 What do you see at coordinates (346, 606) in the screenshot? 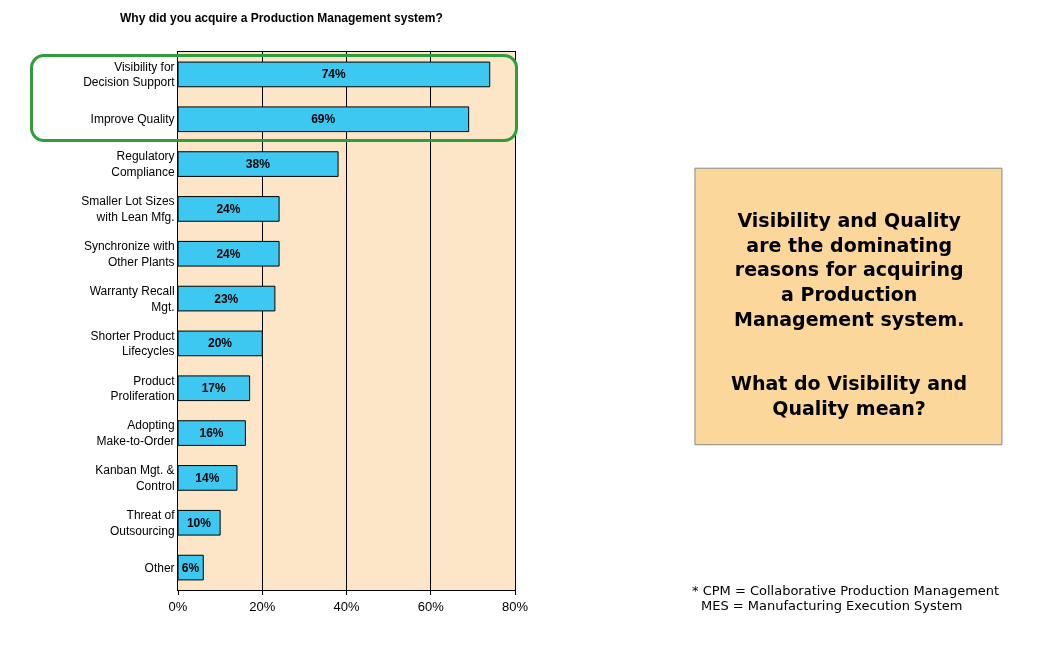
I see `x-tick-label: 40%` at bounding box center [346, 606].